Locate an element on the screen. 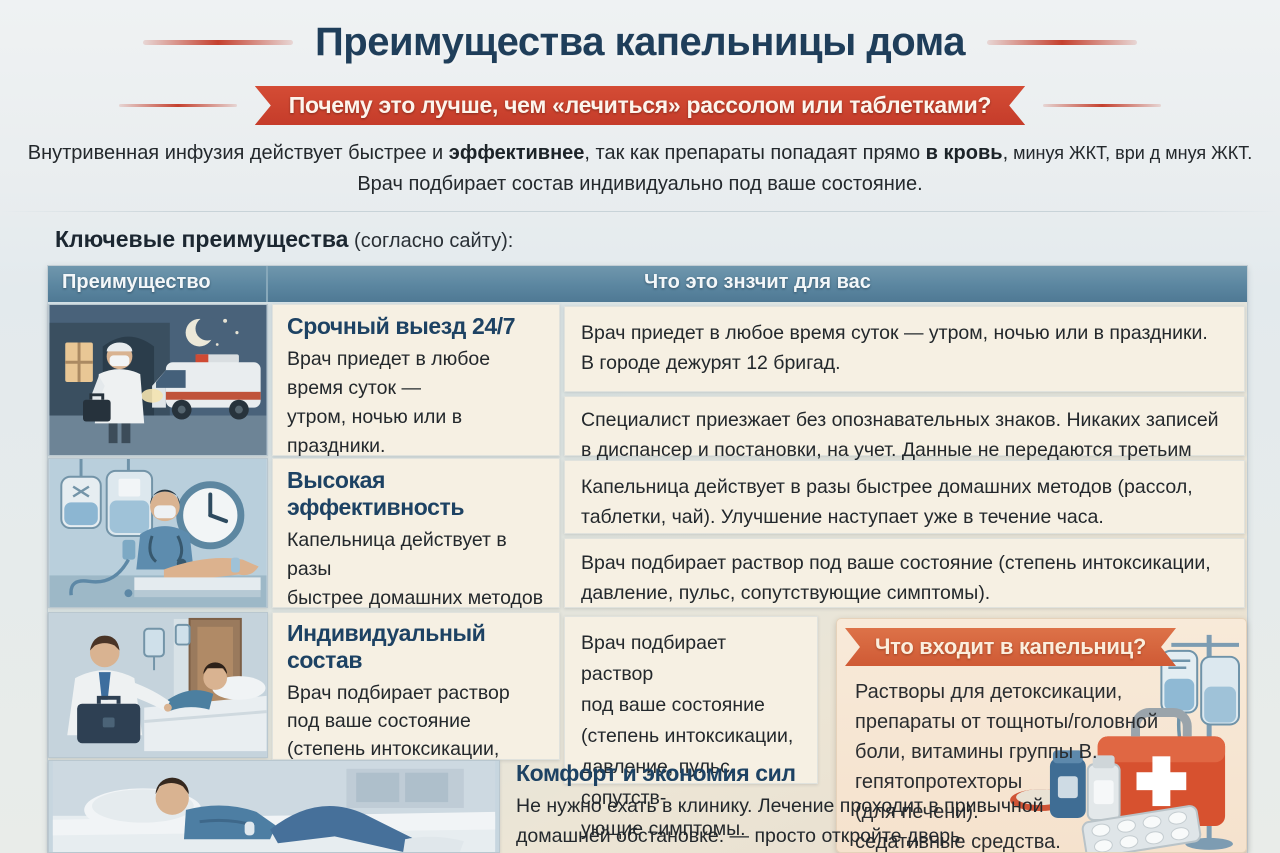 Image resolution: width=1280 pixels, height=853 pixels. intro-tail-small: минуя ЖКТ, ври д мнуя ЖКТ. is located at coordinates (1130, 153).